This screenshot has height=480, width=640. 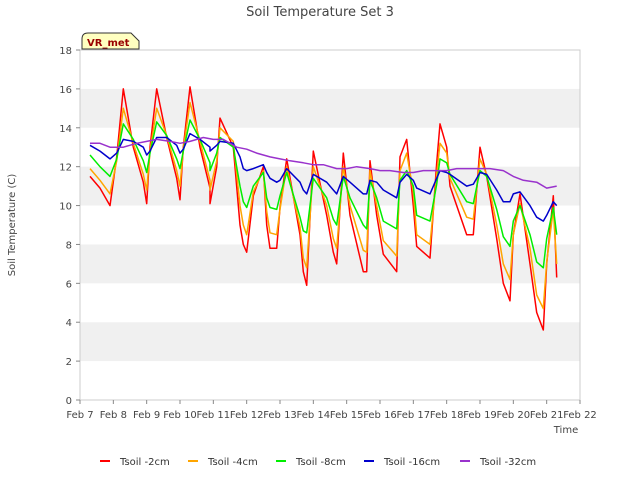 I want to click on vr-met-annotation: VR_met, so click(x=110, y=41).